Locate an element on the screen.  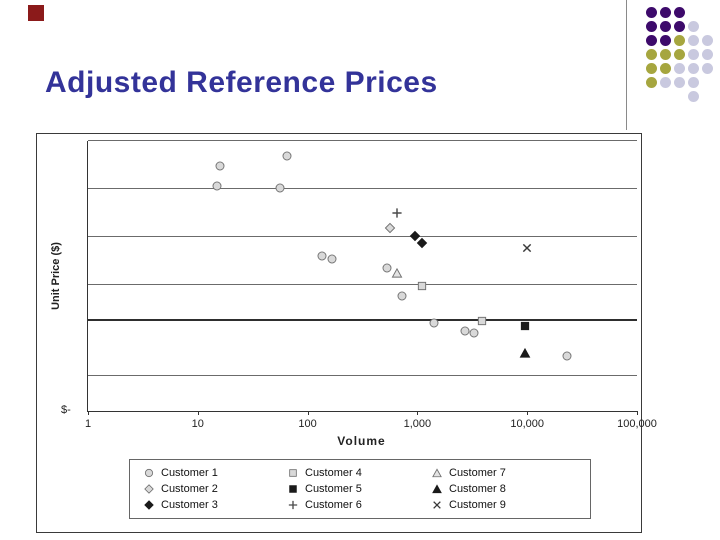
legend-label: Customer 1 is located at coordinates (189, 472).